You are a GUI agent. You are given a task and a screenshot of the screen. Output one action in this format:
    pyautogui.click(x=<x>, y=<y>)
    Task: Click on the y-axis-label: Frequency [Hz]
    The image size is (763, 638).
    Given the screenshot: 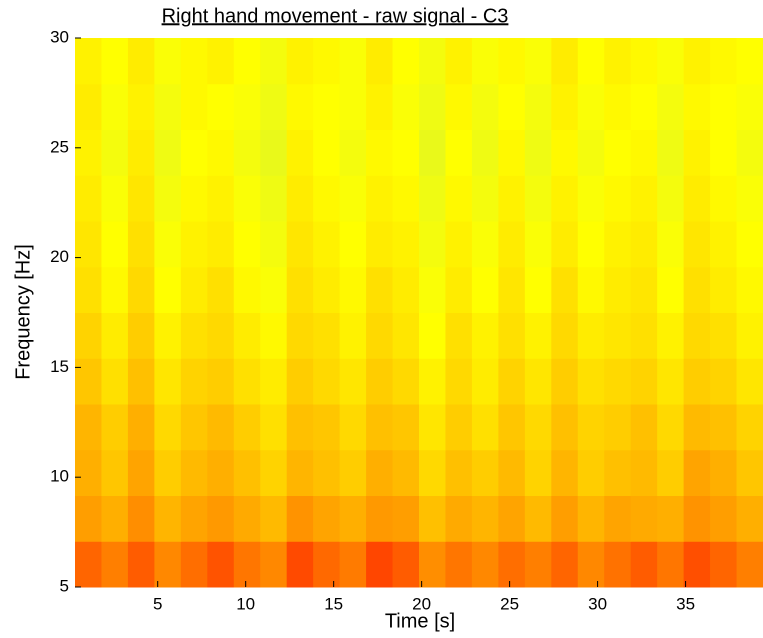 What is the action you would take?
    pyautogui.click(x=23, y=312)
    